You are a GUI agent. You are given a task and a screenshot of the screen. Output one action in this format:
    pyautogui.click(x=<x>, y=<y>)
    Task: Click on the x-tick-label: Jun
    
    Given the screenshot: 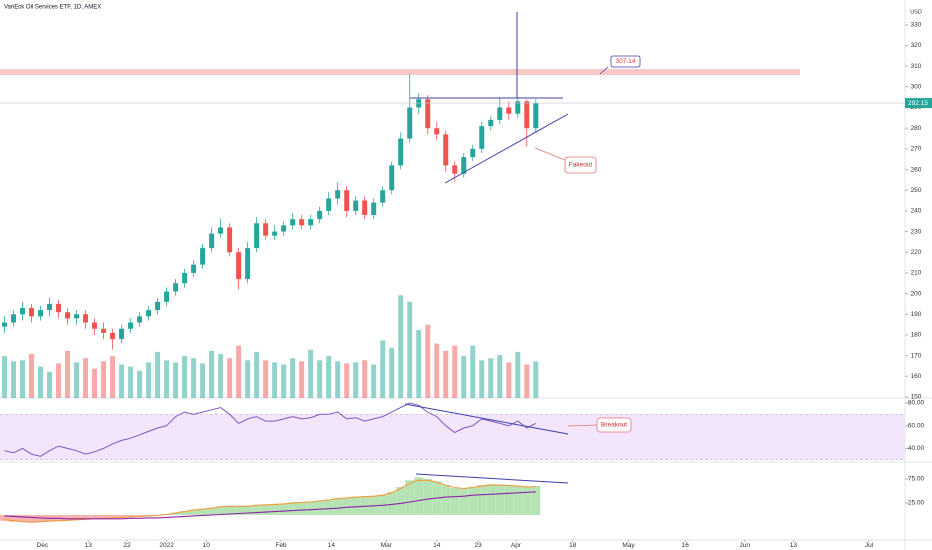 What is the action you would take?
    pyautogui.click(x=744, y=545)
    